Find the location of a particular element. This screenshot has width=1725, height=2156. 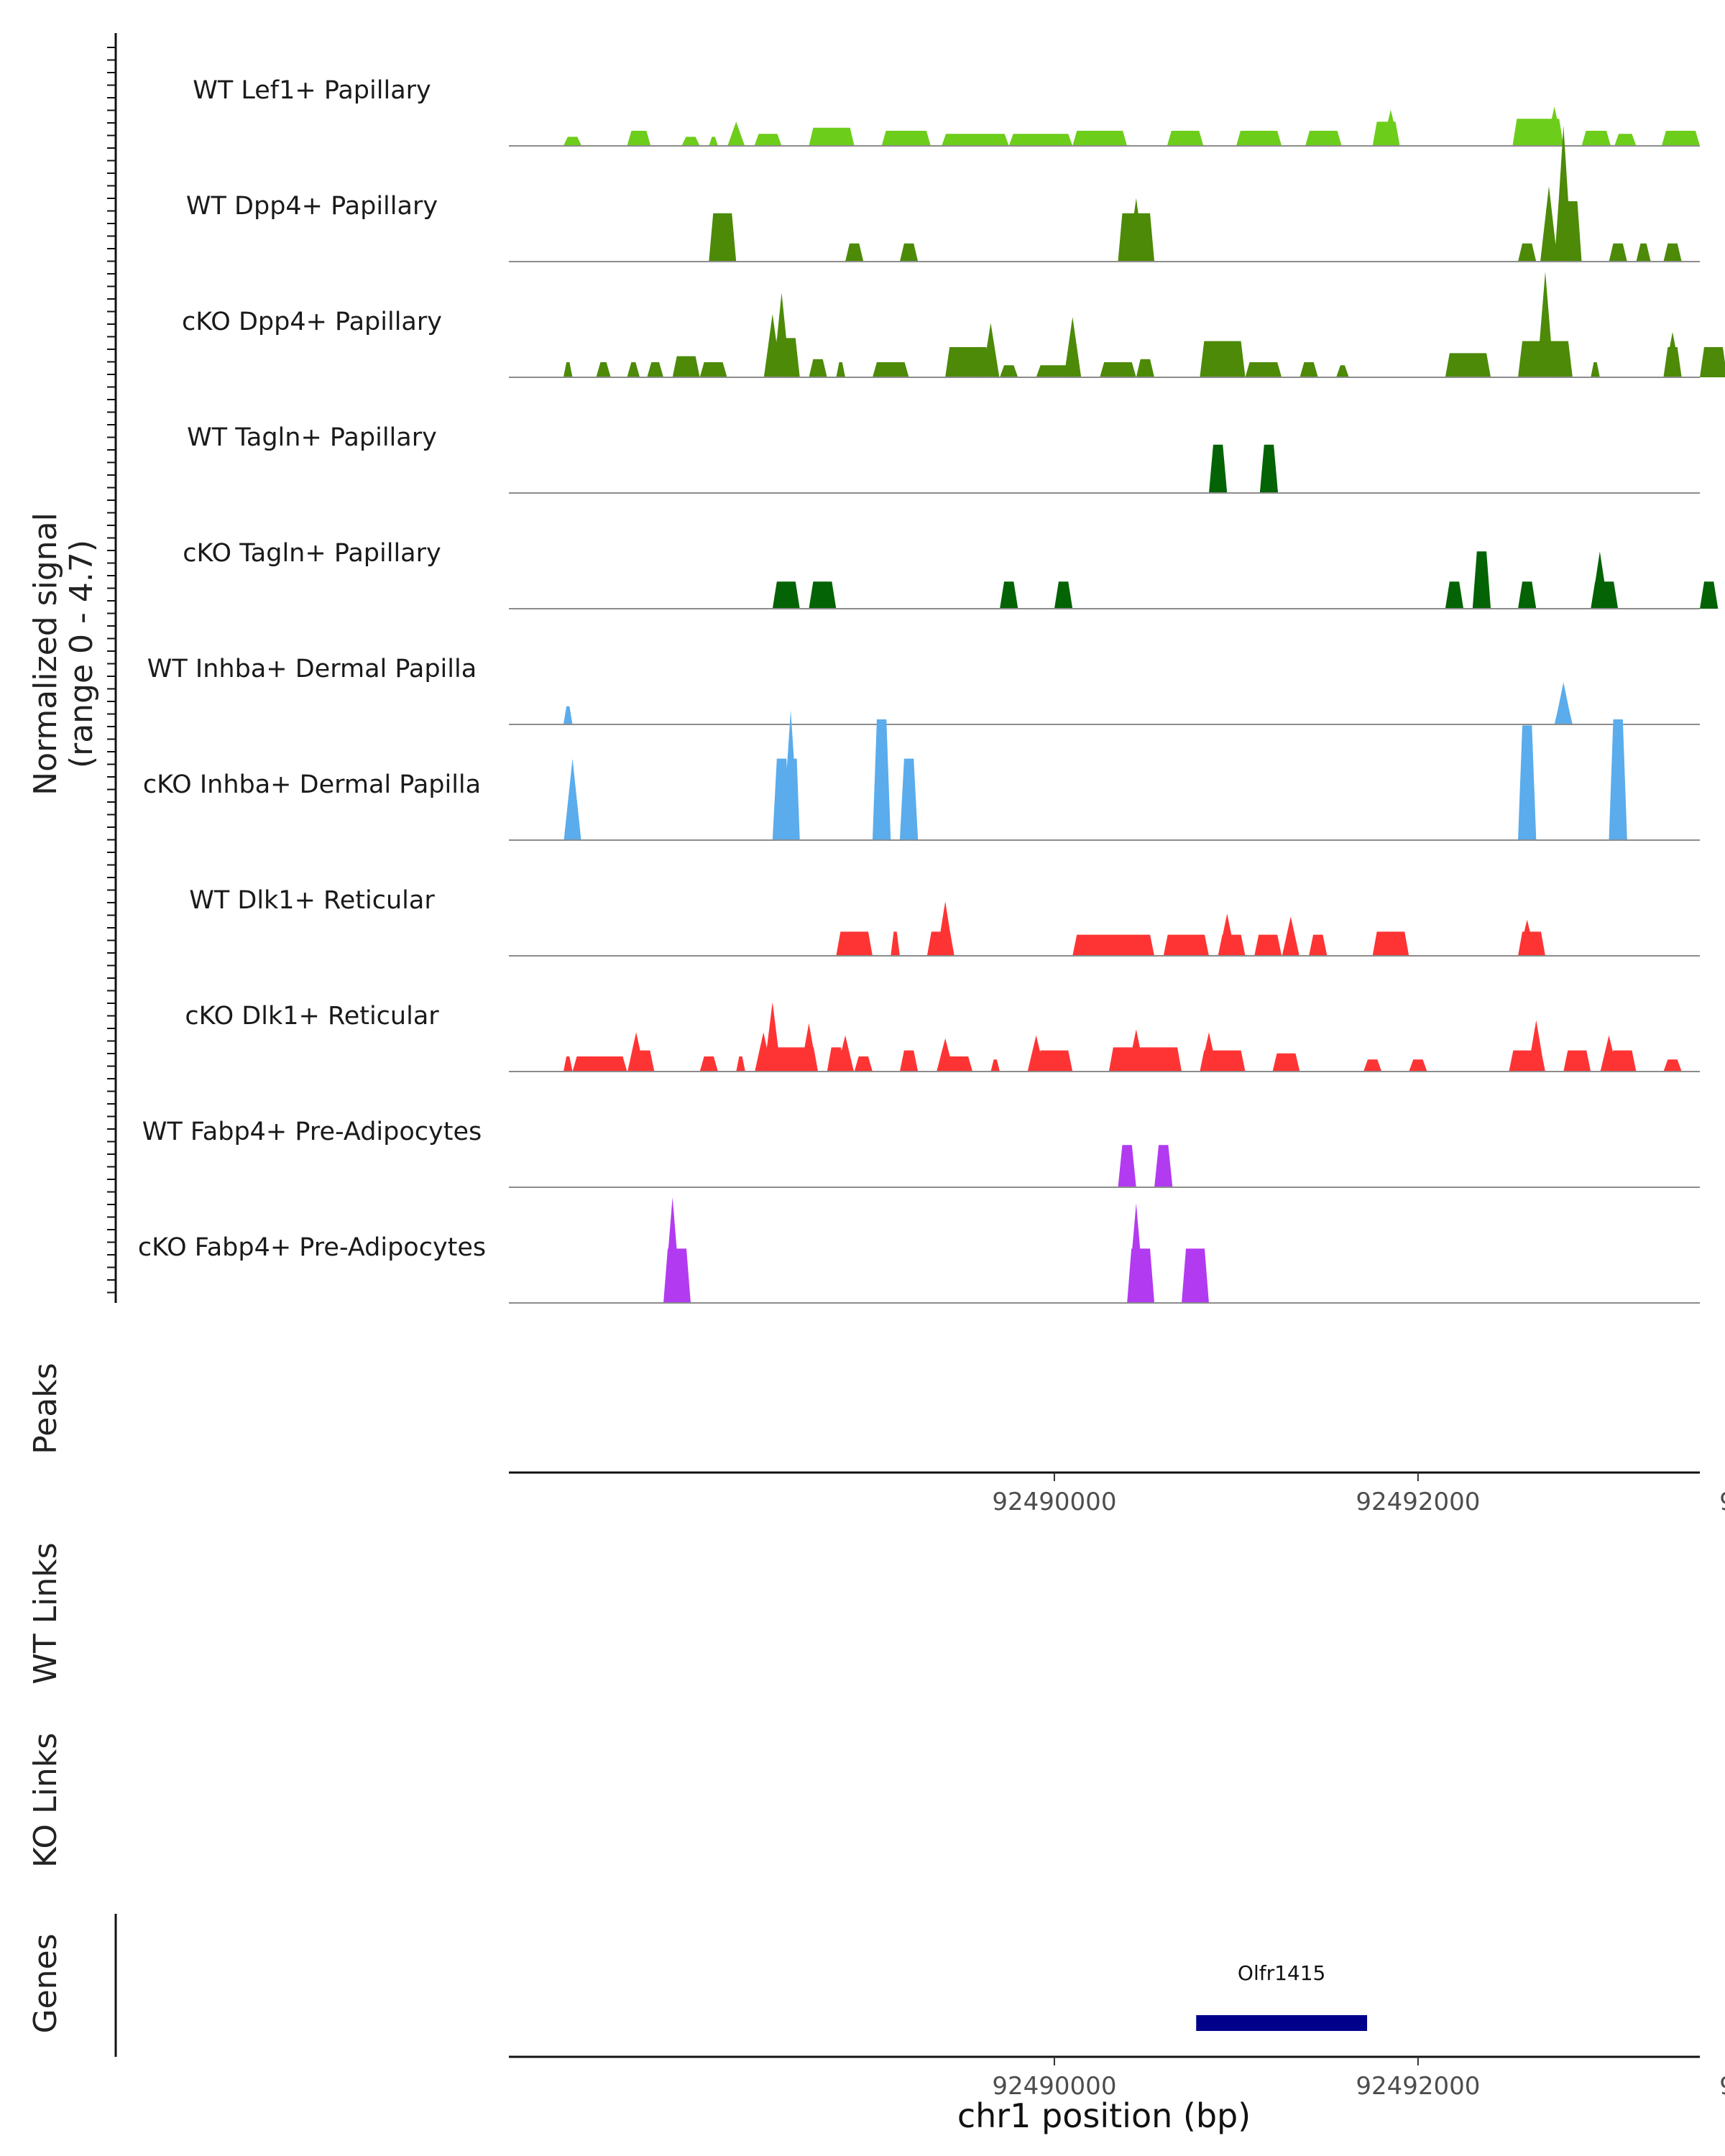

track-label: cKO Fabp4+ Pre-Adipocytes is located at coordinates (312, 1247).